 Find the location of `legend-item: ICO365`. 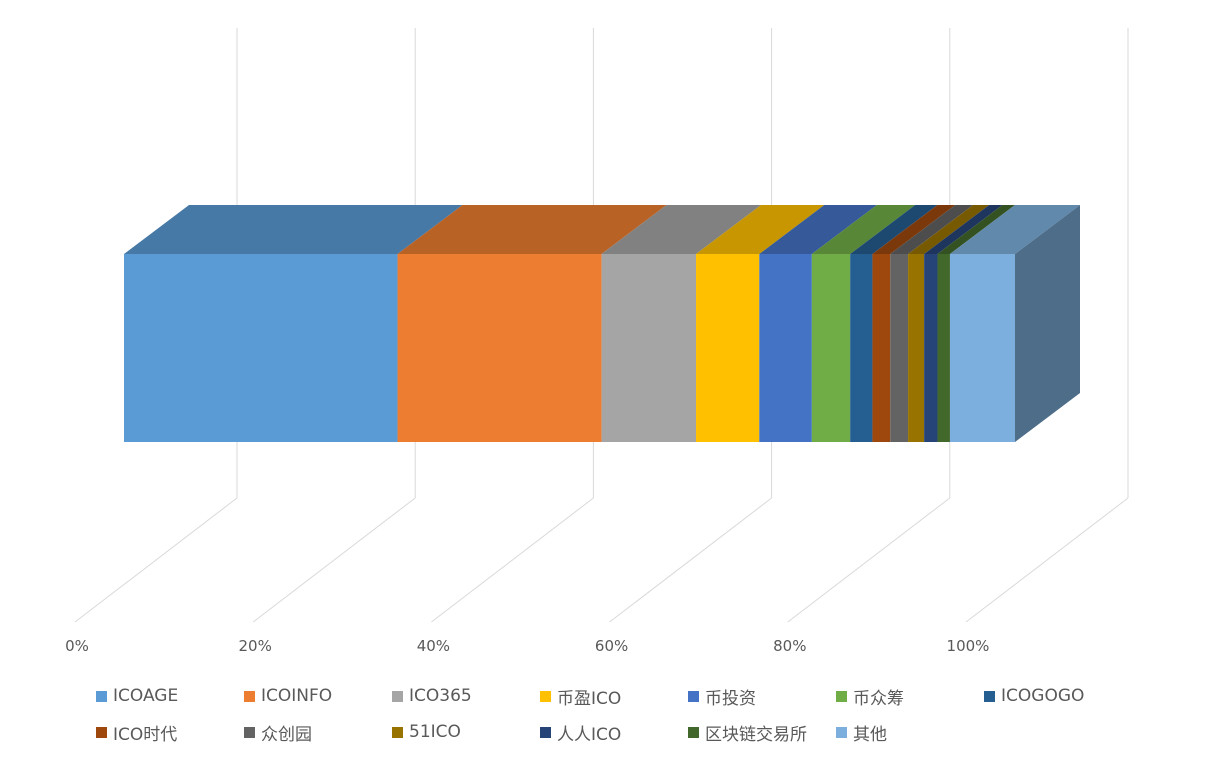

legend-item: ICO365 is located at coordinates (466, 696).